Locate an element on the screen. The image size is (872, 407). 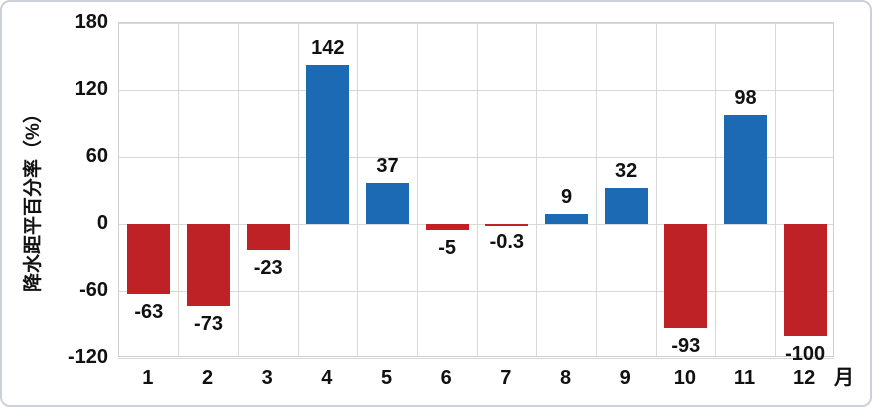
x-tick-label: 11 is located at coordinates (744, 378).